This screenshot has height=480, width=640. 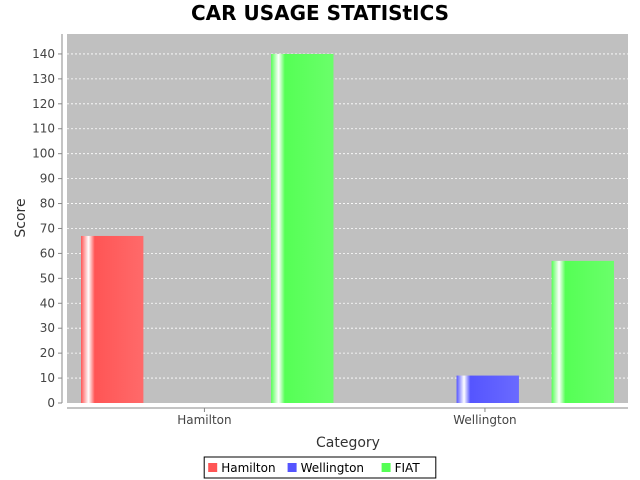 What do you see at coordinates (47, 328) in the screenshot?
I see `y-tick-label: 30` at bounding box center [47, 328].